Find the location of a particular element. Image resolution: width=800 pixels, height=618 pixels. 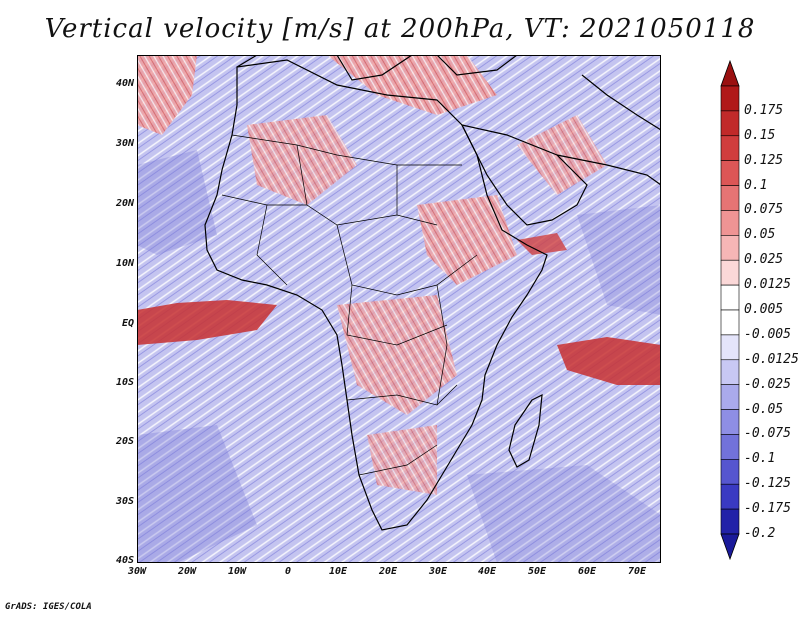

colorbar-label: -0.125 is located at coordinates (767, 484).